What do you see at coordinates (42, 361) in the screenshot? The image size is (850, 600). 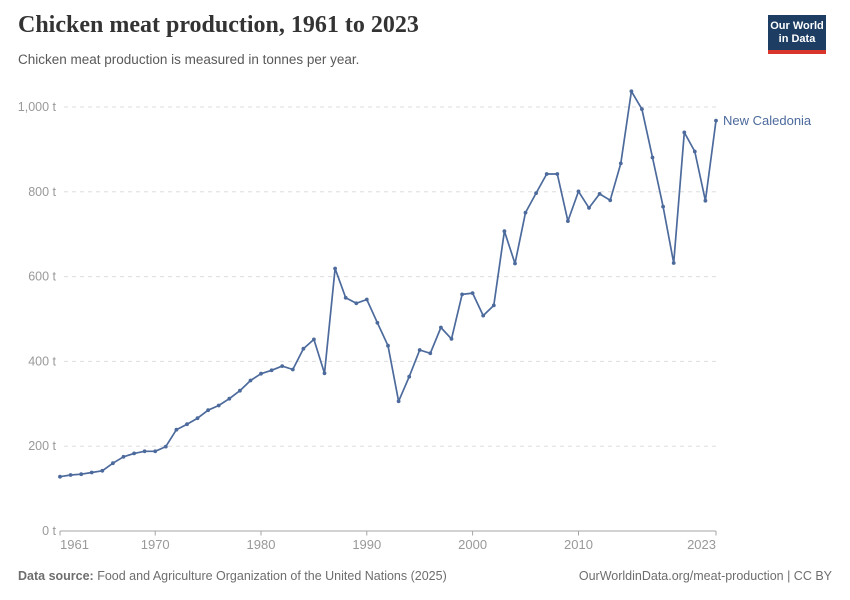 I see `y-tick-label: 400 t` at bounding box center [42, 361].